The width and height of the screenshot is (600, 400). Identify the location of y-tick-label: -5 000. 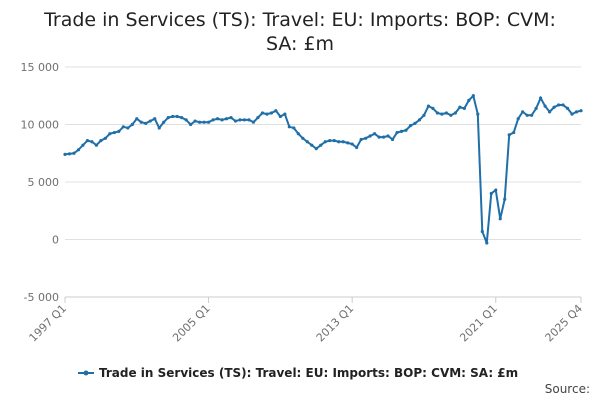
(41, 297).